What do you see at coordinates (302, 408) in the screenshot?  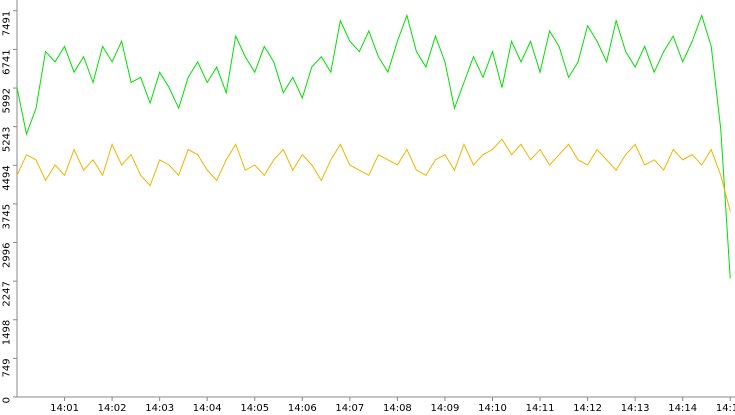 I see `x-tick-label: 14:06` at bounding box center [302, 408].